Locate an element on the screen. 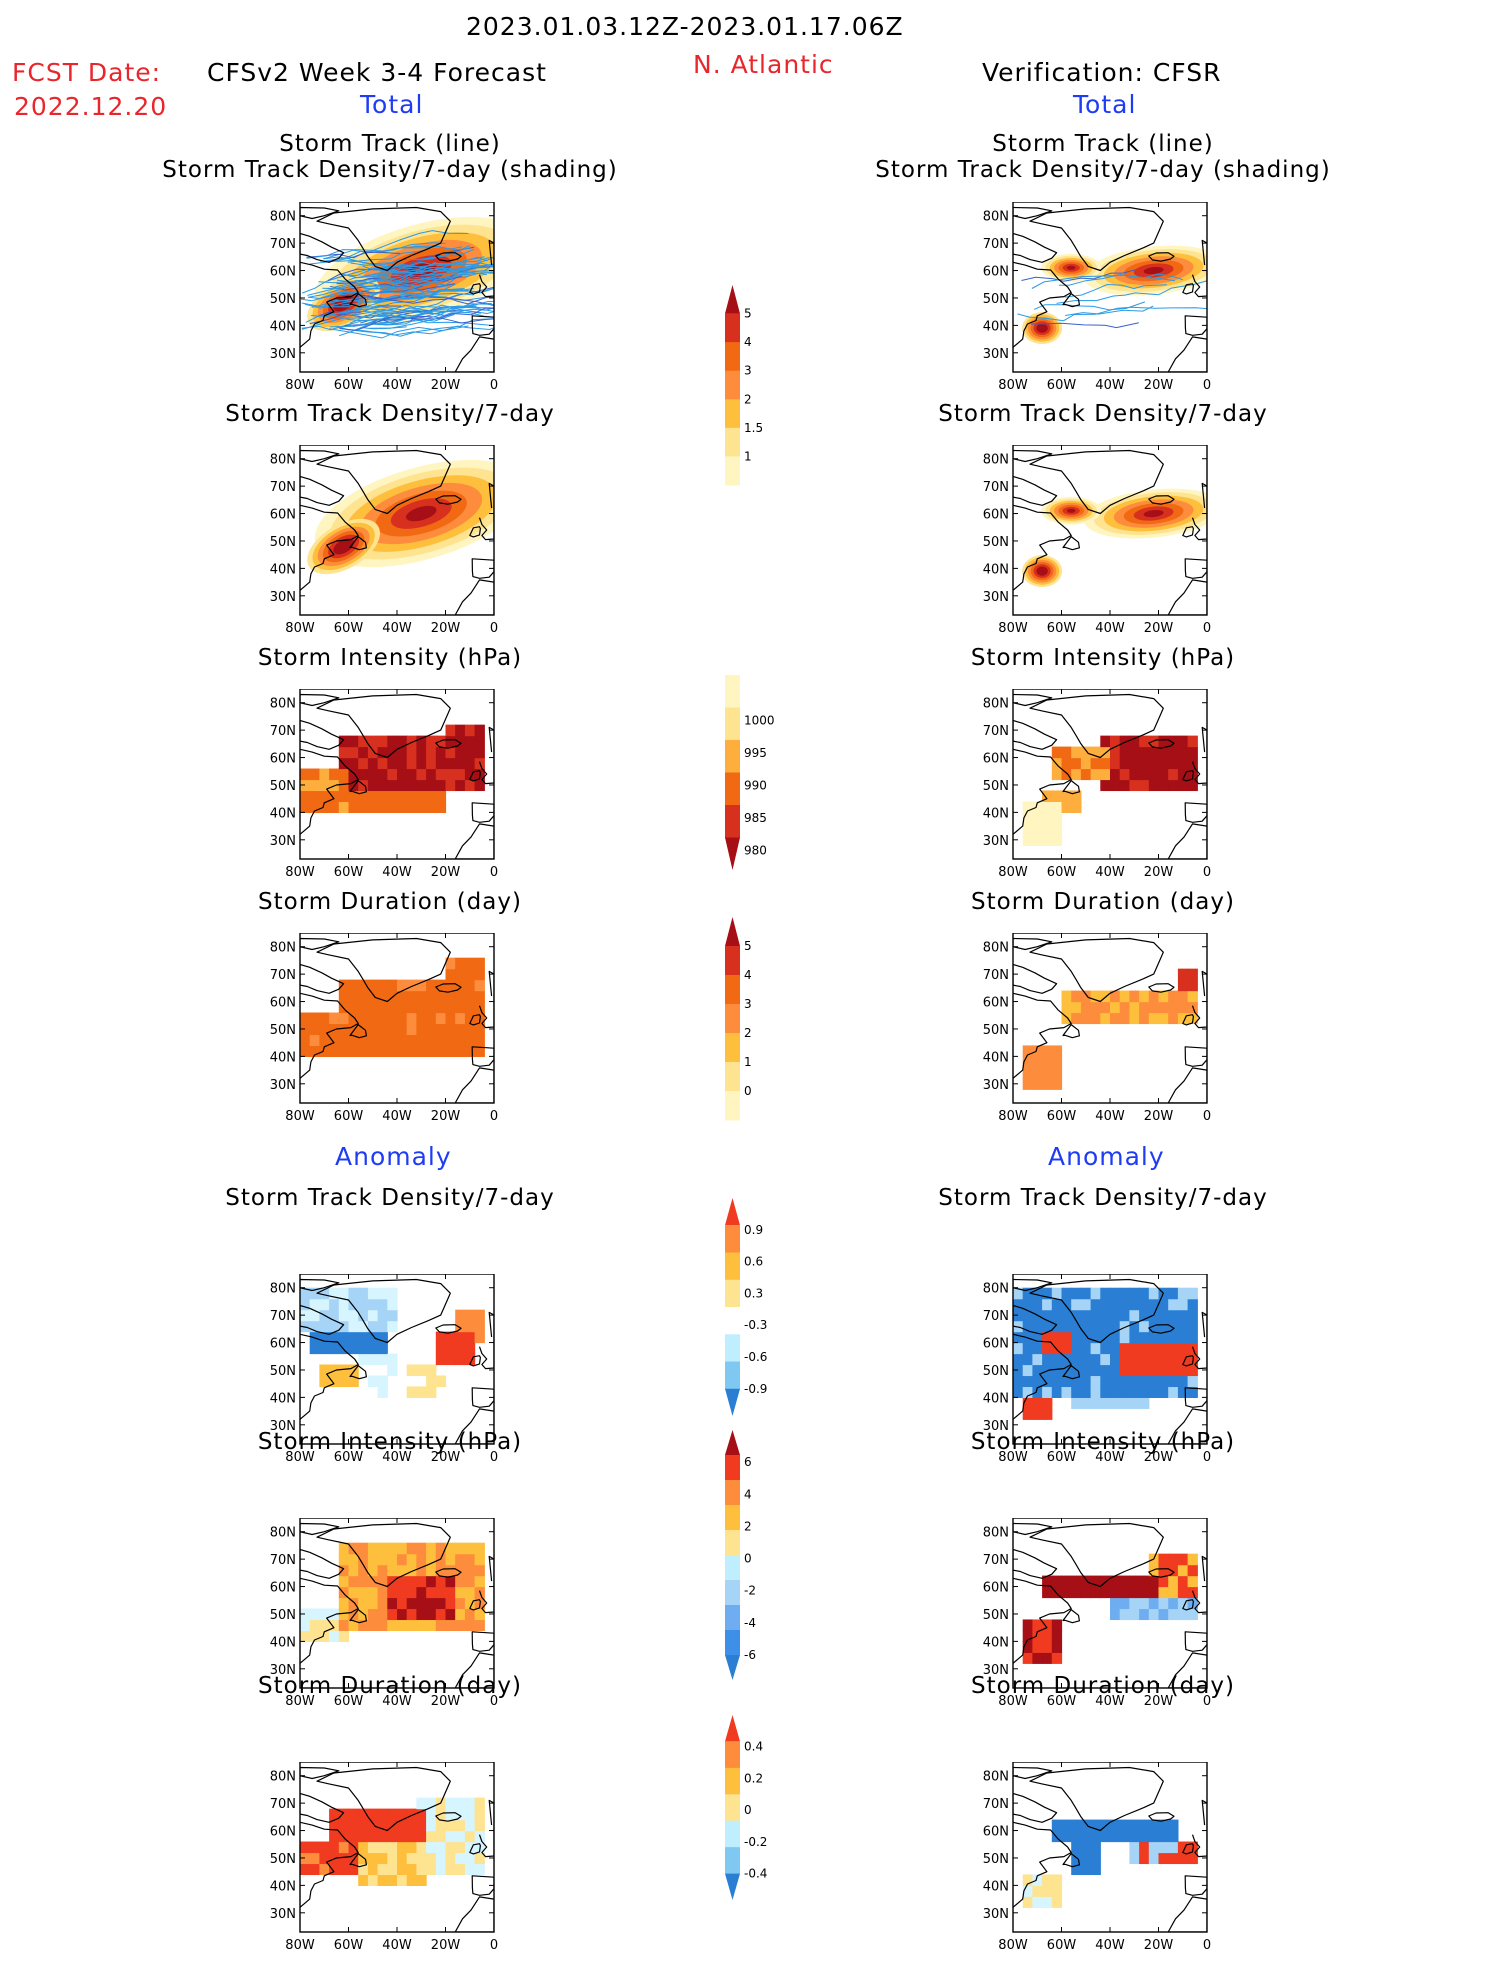 This screenshot has width=1487, height=1962. colorbar-tick-label: 2 is located at coordinates (748, 1033).